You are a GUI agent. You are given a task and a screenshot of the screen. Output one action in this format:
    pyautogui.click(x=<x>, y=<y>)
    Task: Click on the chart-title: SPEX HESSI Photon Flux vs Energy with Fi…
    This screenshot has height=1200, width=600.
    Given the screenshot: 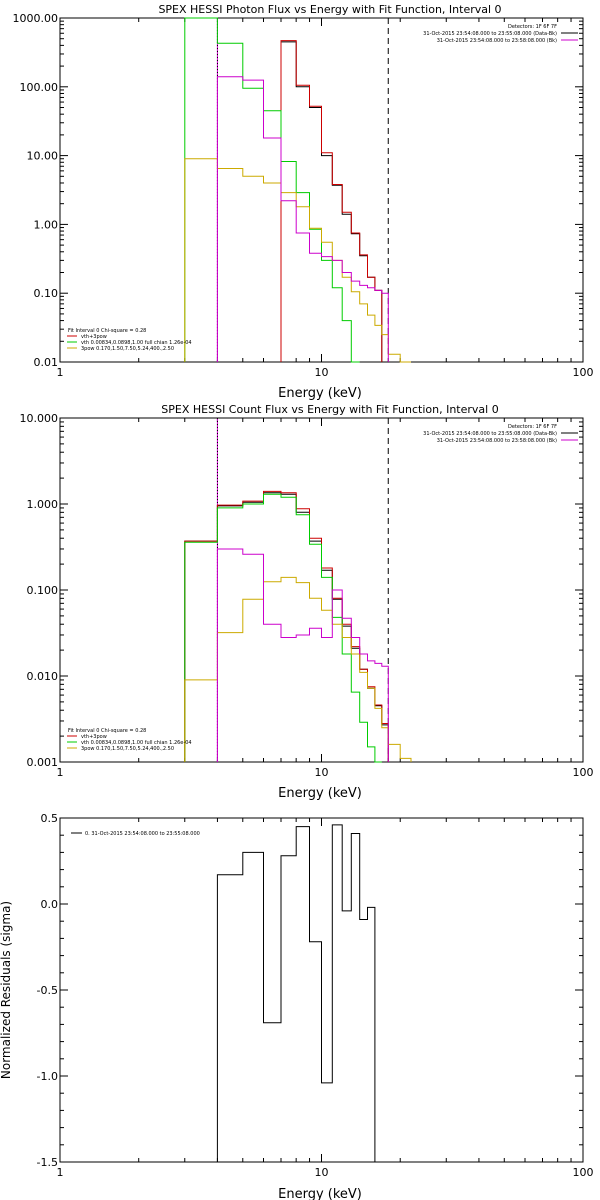 What is the action you would take?
    pyautogui.click(x=329, y=9)
    